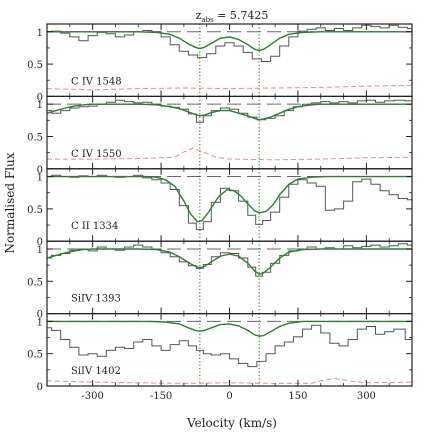 Image resolution: width=436 pixels, height=436 pixels. What do you see at coordinates (241, 15) in the screenshot?
I see `chart-title-value: = 5.7425` at bounding box center [241, 15].